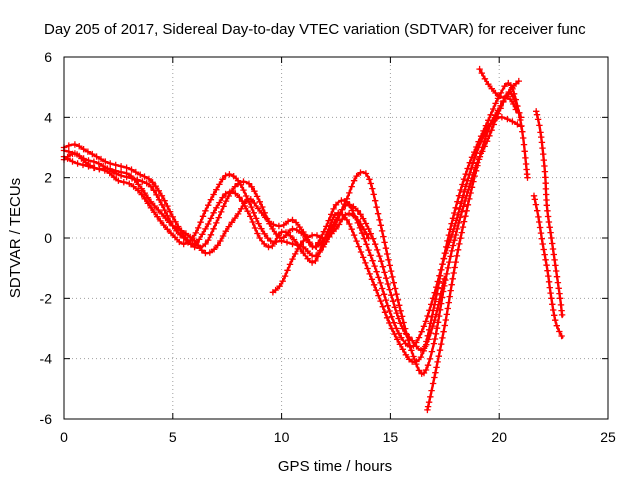 This screenshot has width=640, height=480. What do you see at coordinates (15, 238) in the screenshot?
I see `y-axis-label: SDTVAR / TECUs` at bounding box center [15, 238].